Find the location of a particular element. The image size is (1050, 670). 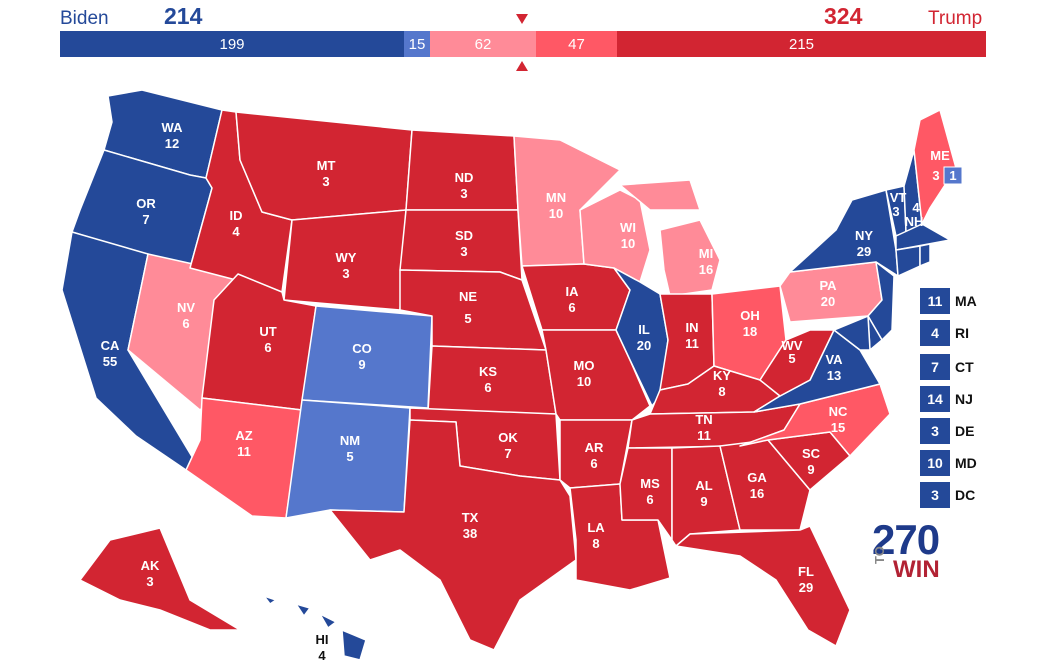

small-state-abbr-MA: MA is located at coordinates (966, 301).